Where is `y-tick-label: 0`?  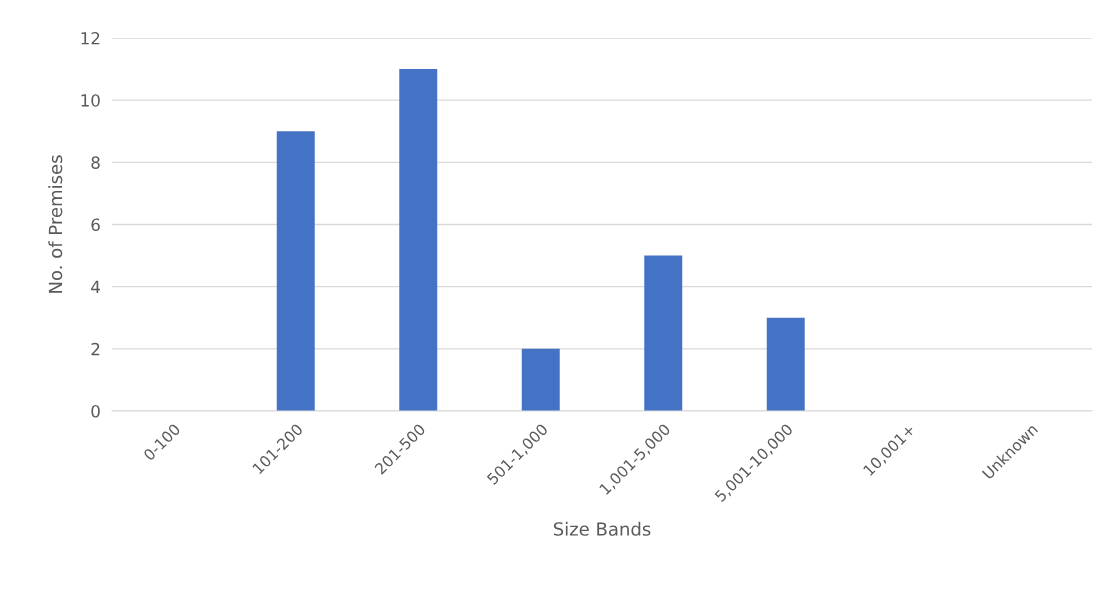
y-tick-label: 0 is located at coordinates (95, 411).